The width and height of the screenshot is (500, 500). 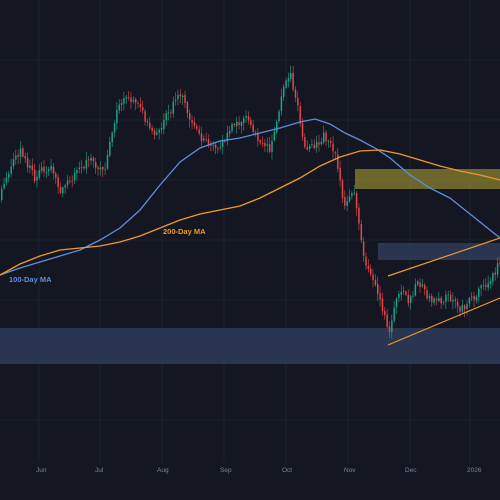 I want to click on channel-line, so click(x=443, y=321).